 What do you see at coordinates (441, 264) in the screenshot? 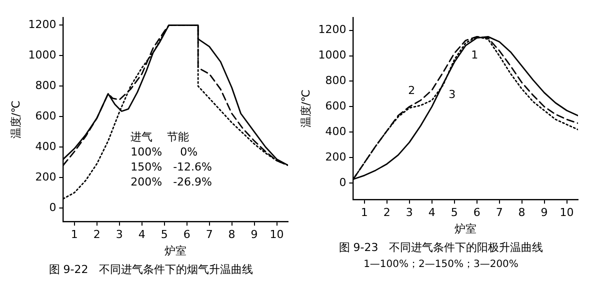
I see `text: 1—100%；2—150%；3—200%` at bounding box center [441, 264].